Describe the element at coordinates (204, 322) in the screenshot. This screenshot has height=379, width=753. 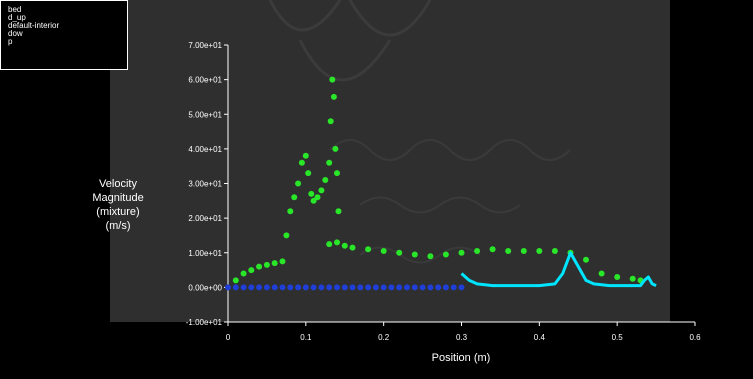
I see `y-tick-label: -1.00e+01` at that location.